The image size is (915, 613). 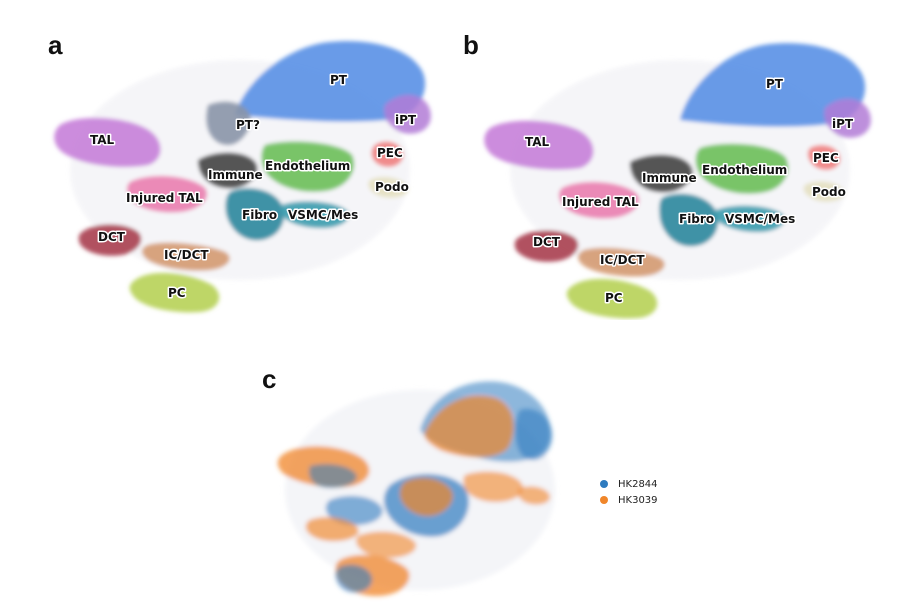 I want to click on label-endothelium-b: Endothelium, so click(x=744, y=170).